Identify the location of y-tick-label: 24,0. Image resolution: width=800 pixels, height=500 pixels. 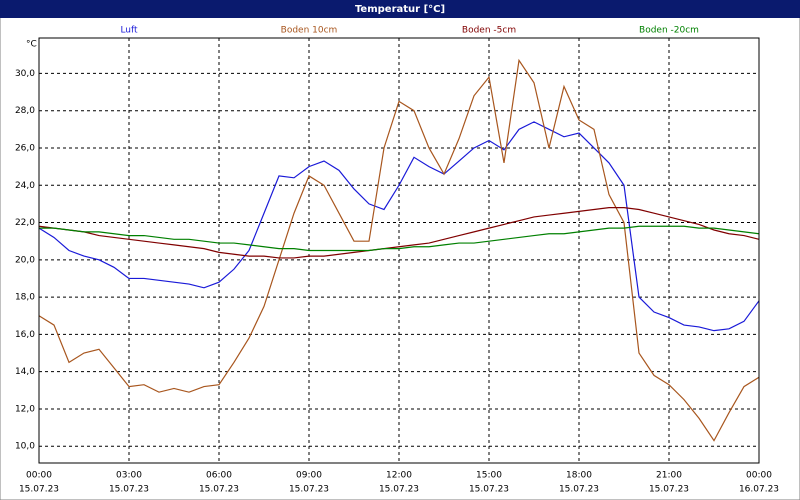
(25, 186).